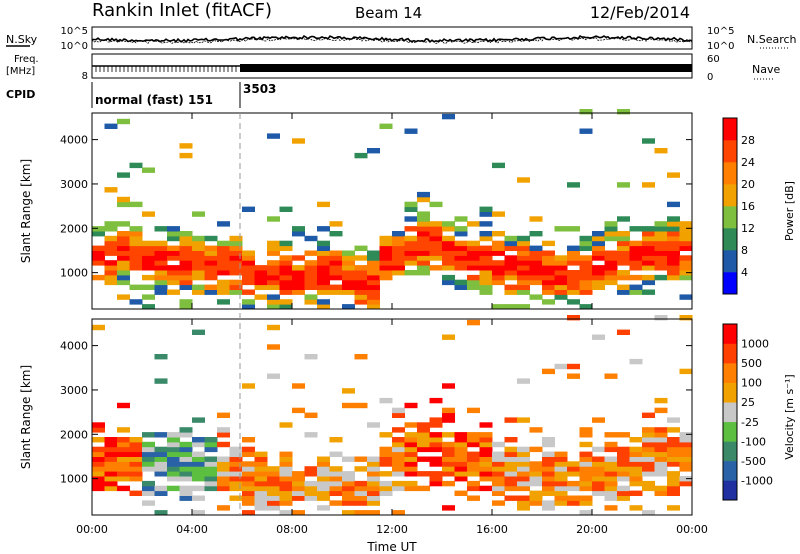 Image resolution: width=800 pixels, height=554 pixels. What do you see at coordinates (74, 46) in the screenshot?
I see `noise-left-bottom-tick: 10^0` at bounding box center [74, 46].